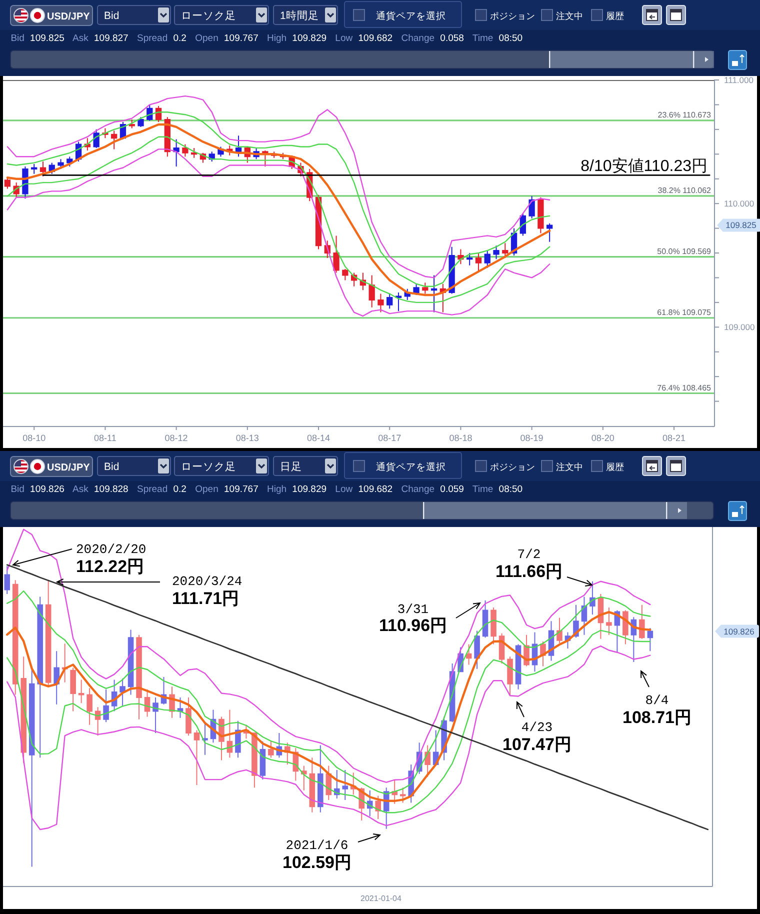  I want to click on ref-line-label: 23.6% 110.673, so click(685, 115).